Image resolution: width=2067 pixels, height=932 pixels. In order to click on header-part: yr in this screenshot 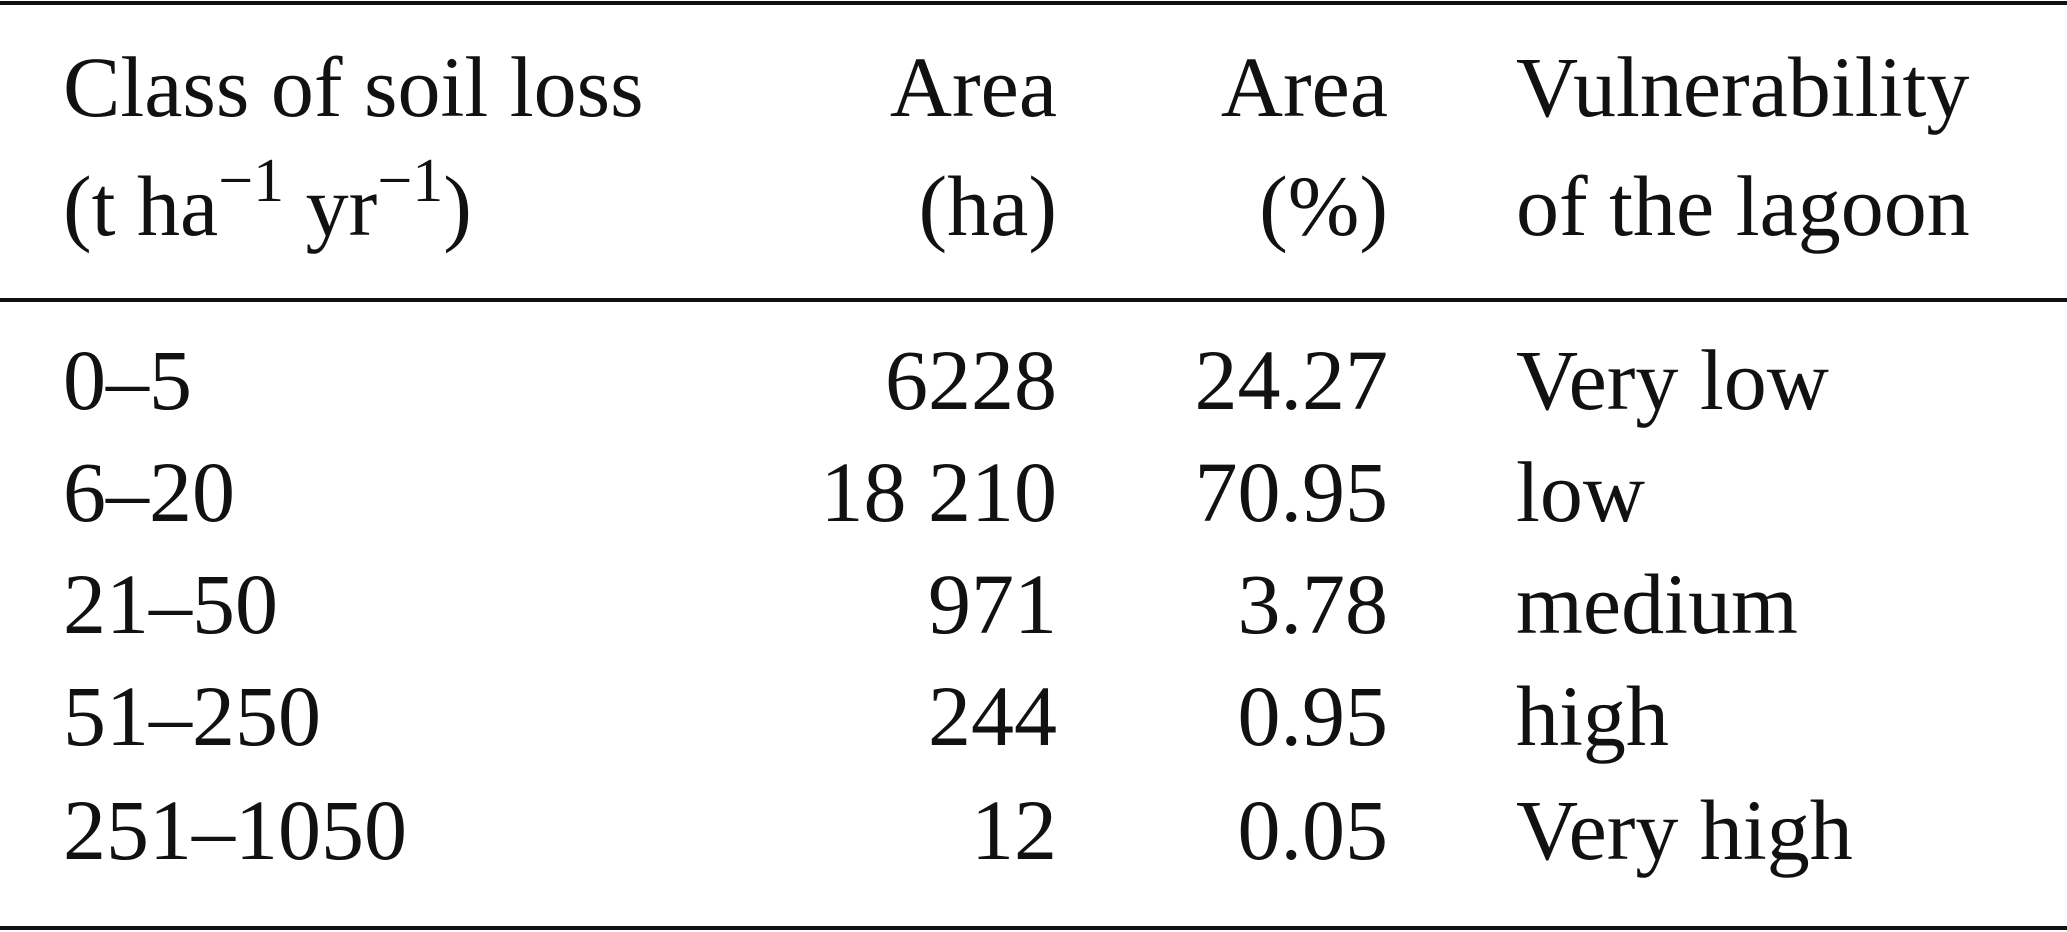, I will do `click(330, 206)`.